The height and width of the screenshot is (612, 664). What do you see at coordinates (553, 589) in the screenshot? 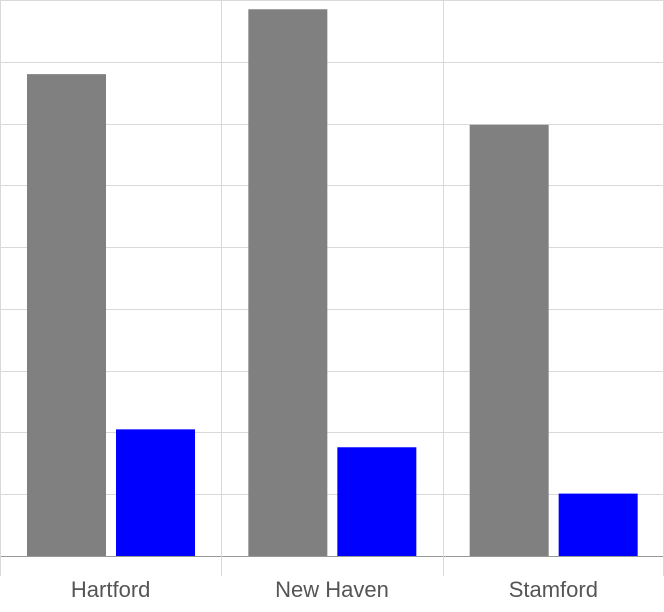
I see `x-tick-label: Stamford` at bounding box center [553, 589].